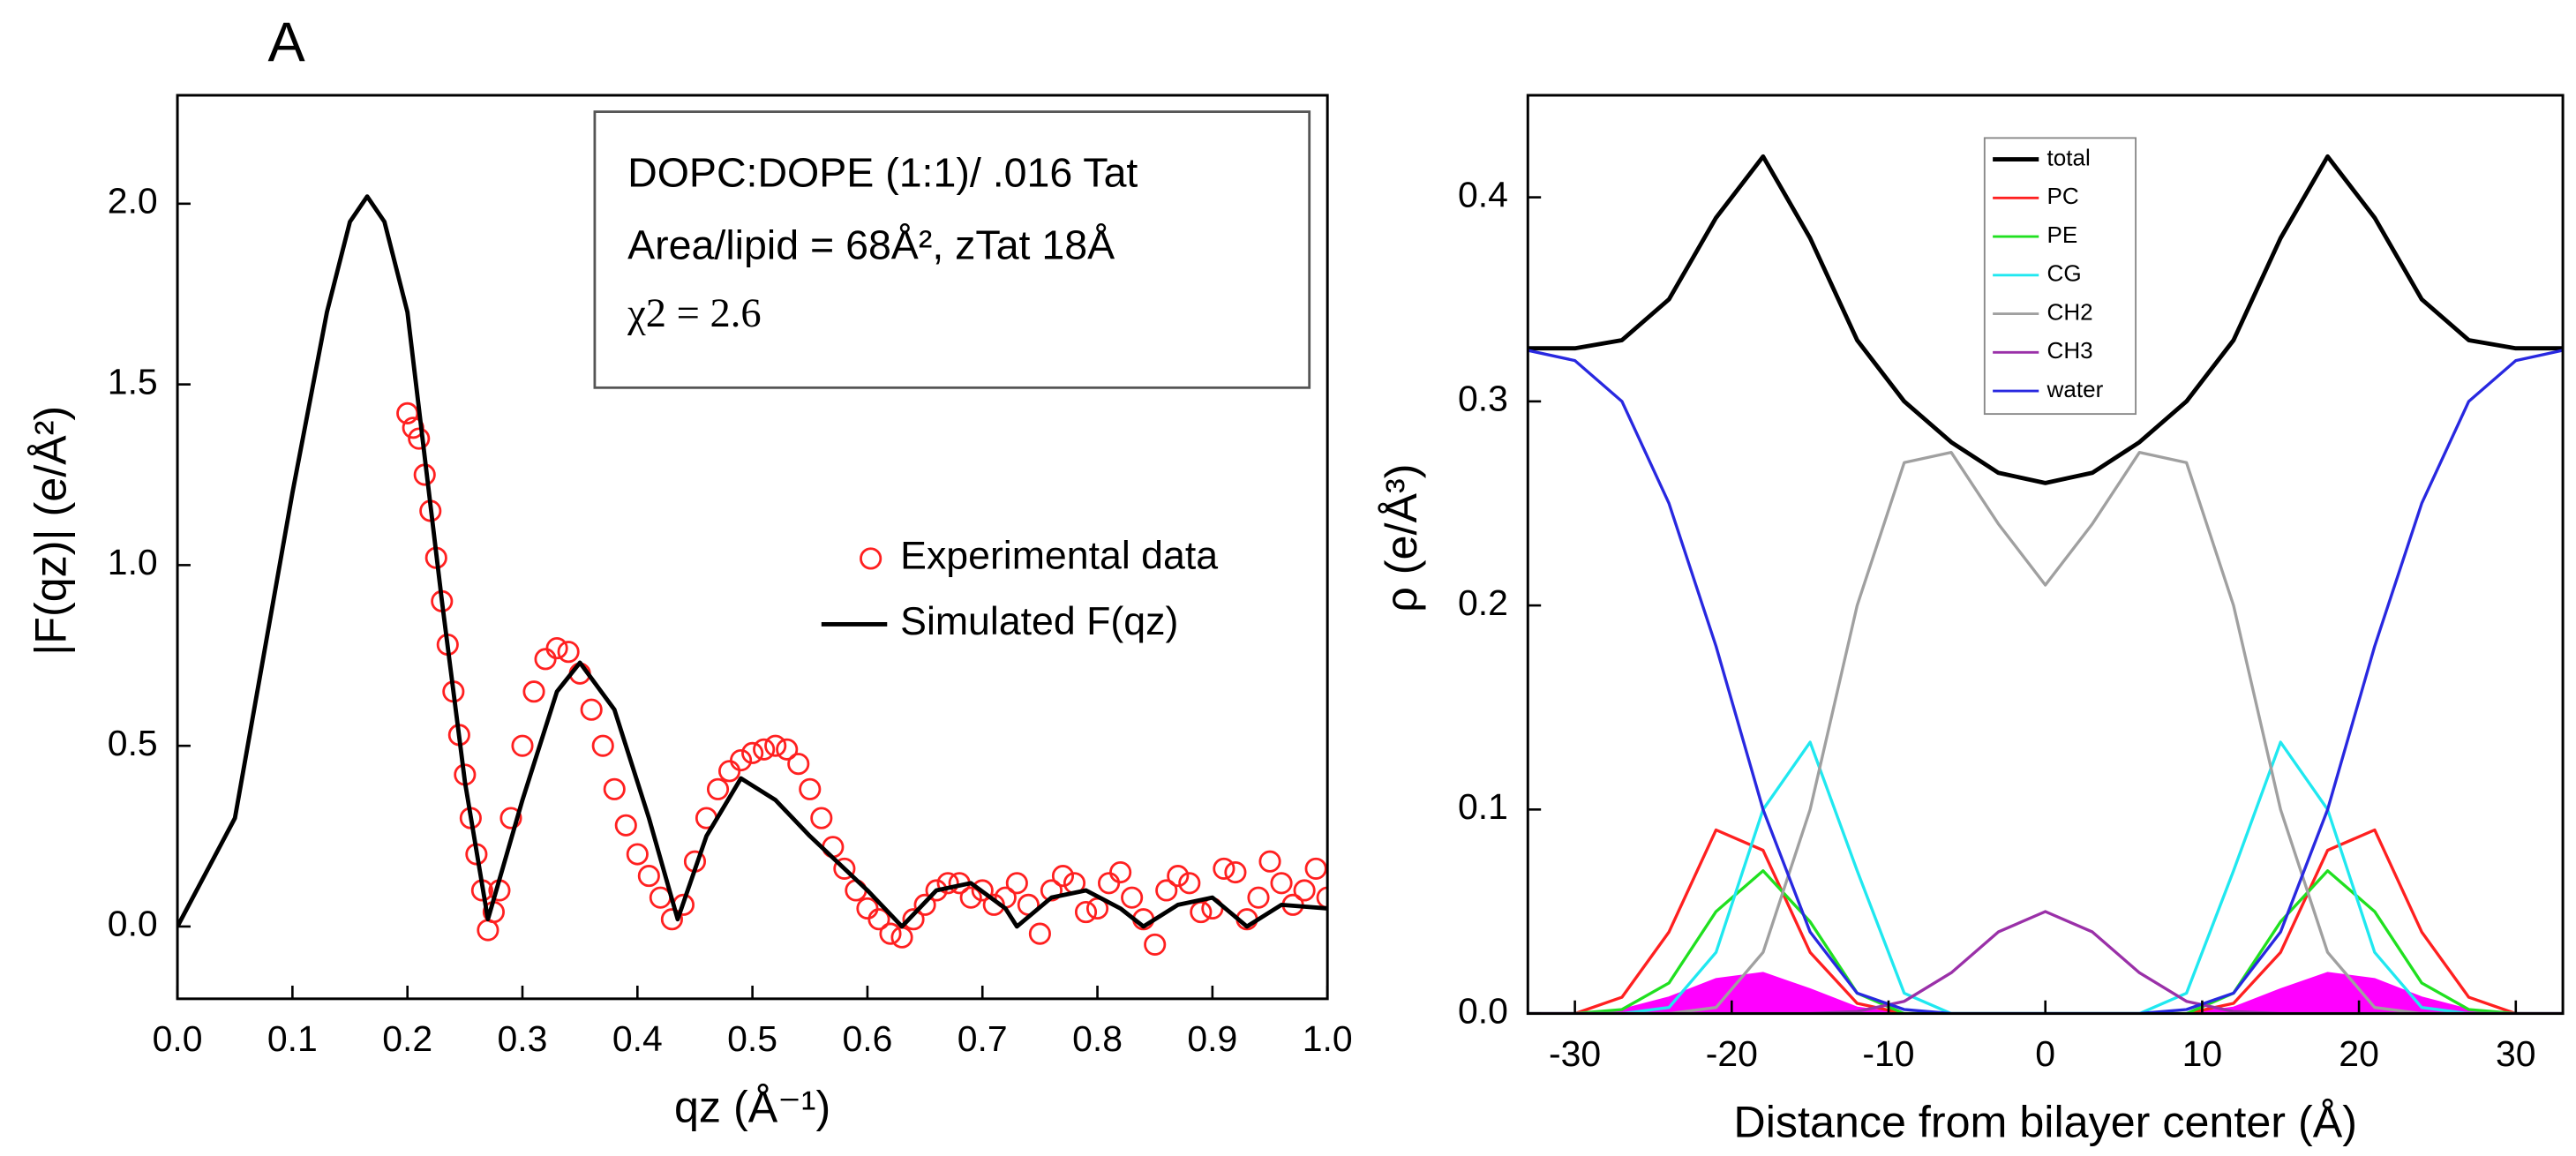  What do you see at coordinates (133, 562) in the screenshot?
I see `y-tick-label: 1.0` at bounding box center [133, 562].